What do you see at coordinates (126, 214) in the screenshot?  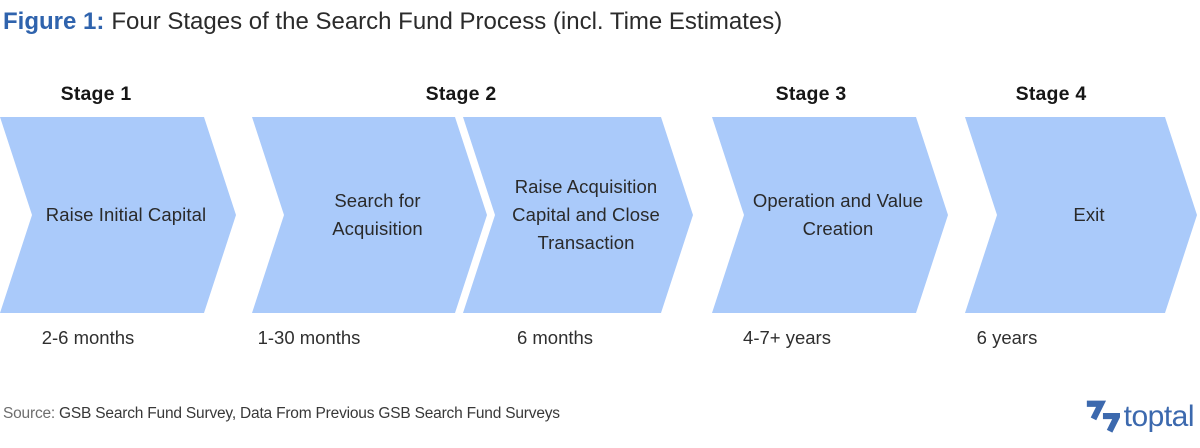 I see `chevron-text: Raise Initial Capital` at bounding box center [126, 214].